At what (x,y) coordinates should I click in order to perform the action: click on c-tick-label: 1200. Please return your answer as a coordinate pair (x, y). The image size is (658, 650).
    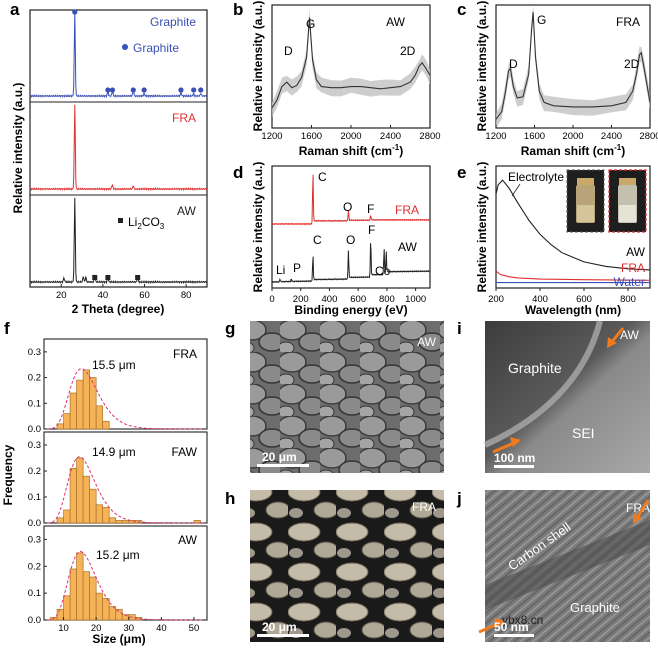
    Looking at the image, I should click on (495, 136).